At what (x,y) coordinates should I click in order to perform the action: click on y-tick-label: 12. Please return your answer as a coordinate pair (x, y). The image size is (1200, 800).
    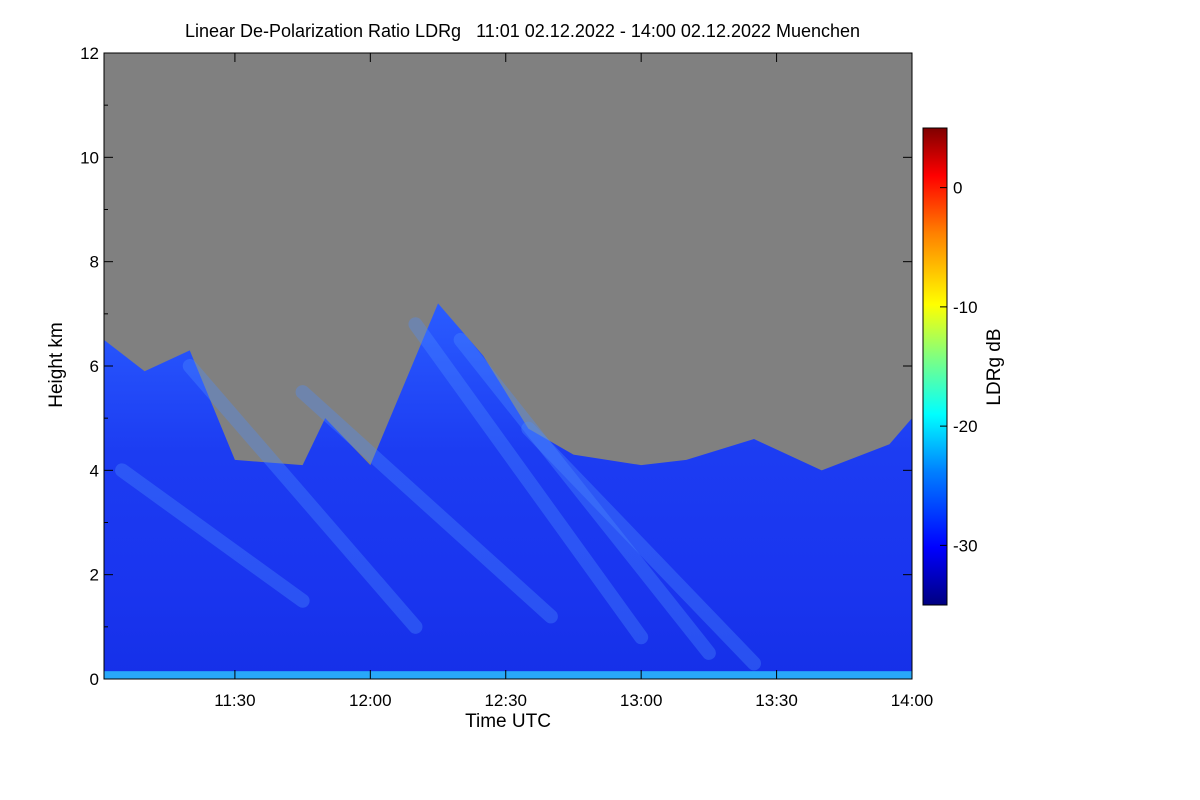
    Looking at the image, I should click on (89, 53).